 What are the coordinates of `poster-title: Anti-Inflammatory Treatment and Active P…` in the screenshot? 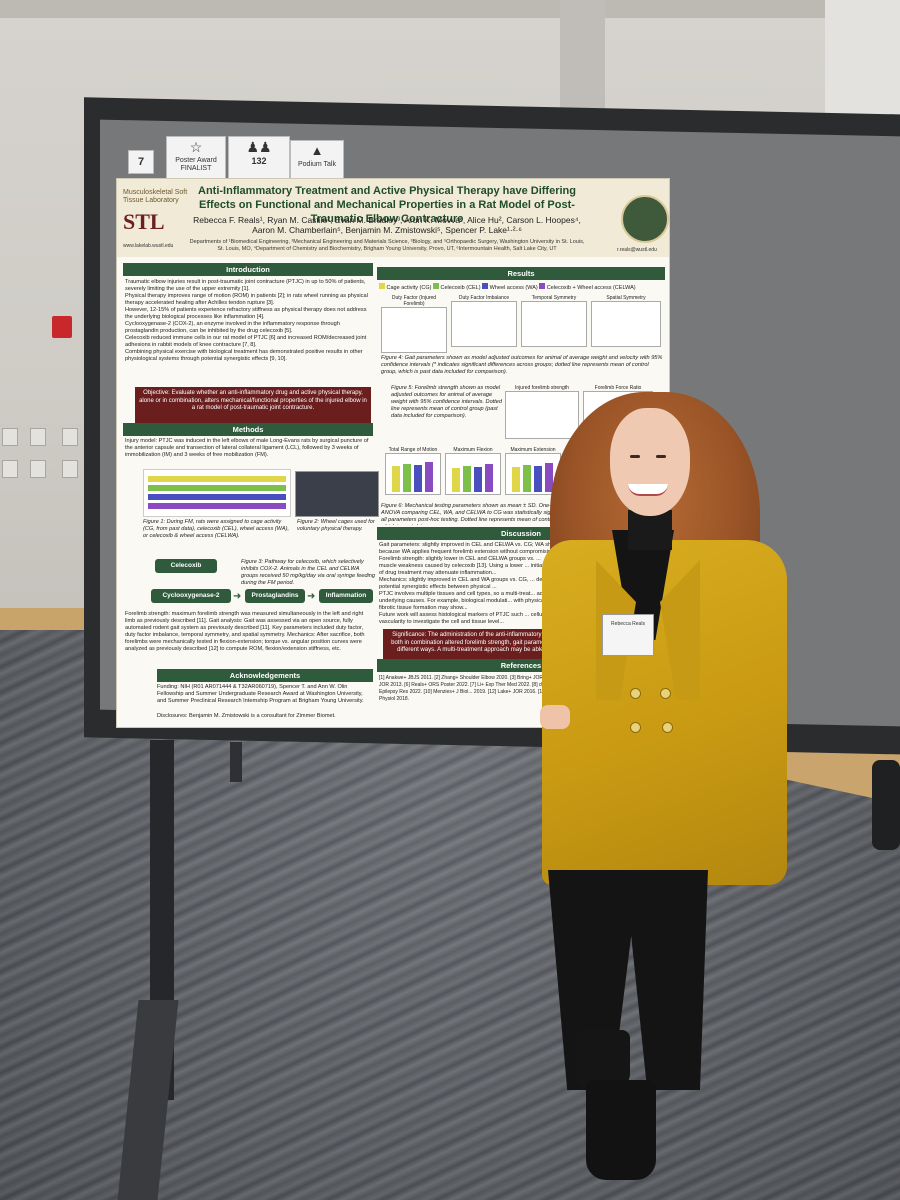 It's located at (387, 205).